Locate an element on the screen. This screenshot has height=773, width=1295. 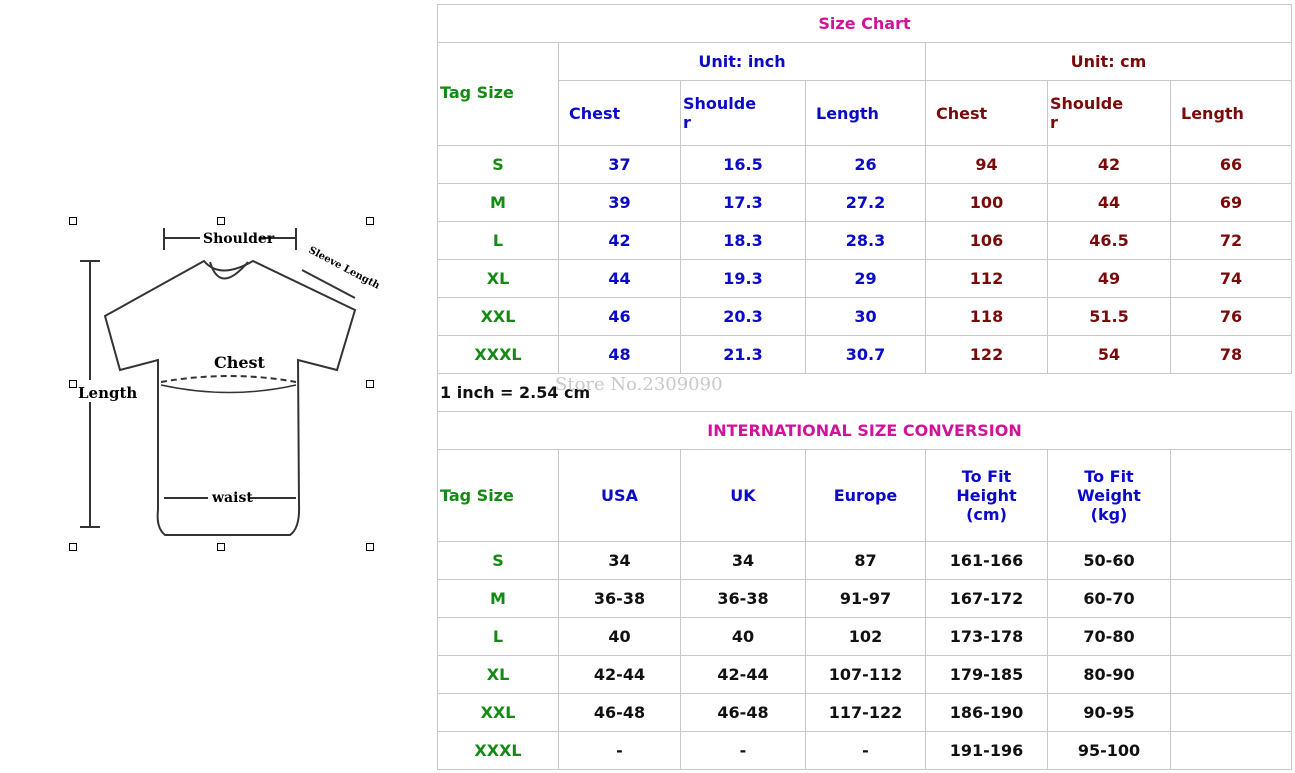
table-row: L 42 18.3 28.3 106 46.5 72 is located at coordinates (864, 240).